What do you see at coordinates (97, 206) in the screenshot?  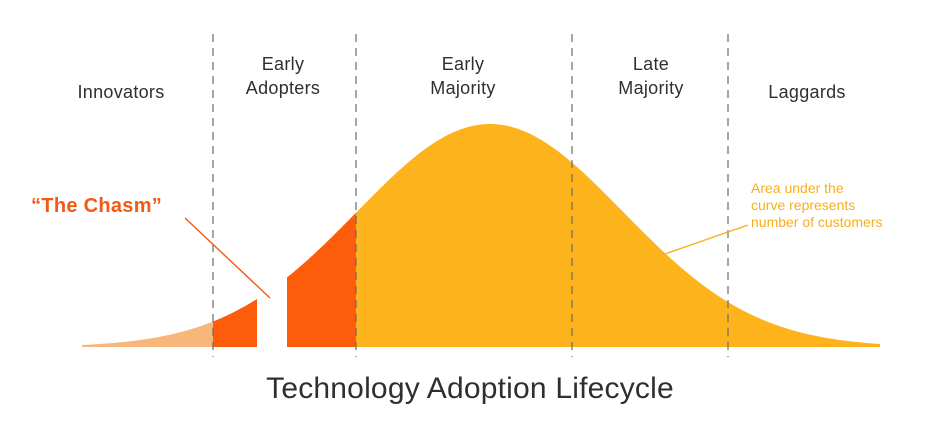 I see `chasm-label: “The Chasm”` at bounding box center [97, 206].